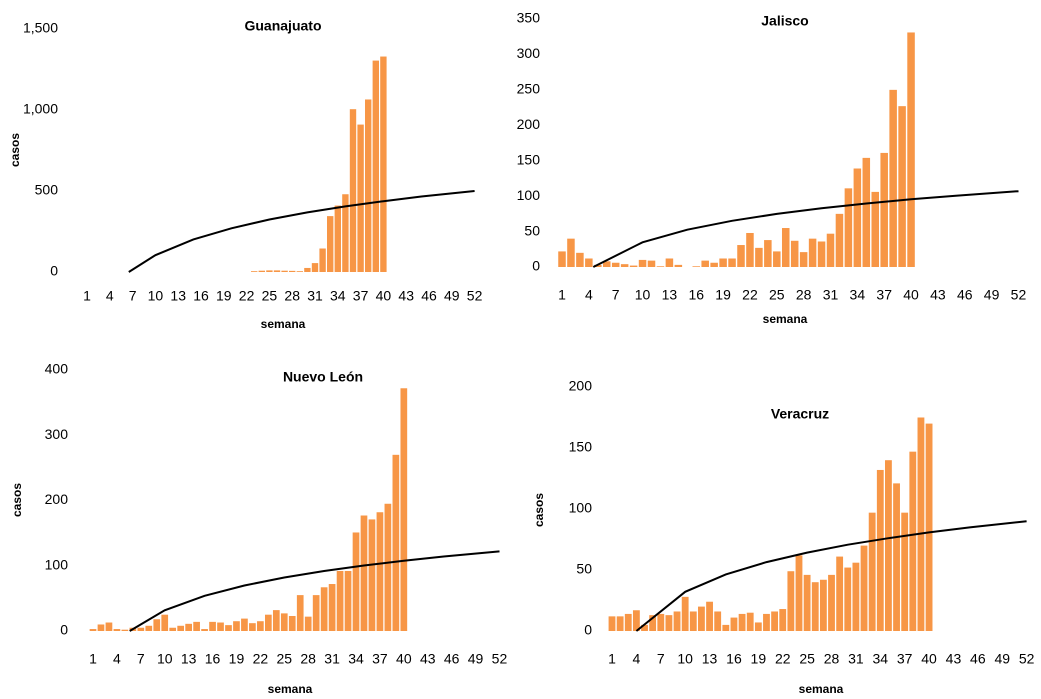 This screenshot has height=699, width=1041. I want to click on y-tick-label: 200, so click(57, 499).